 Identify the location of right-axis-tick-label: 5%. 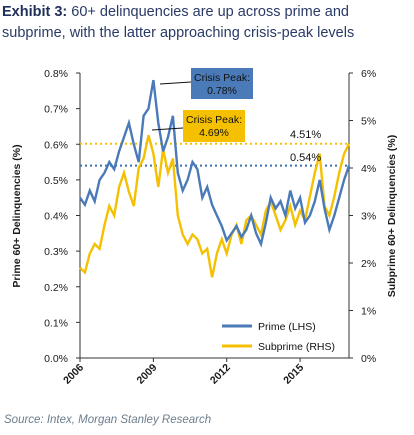
(368, 122).